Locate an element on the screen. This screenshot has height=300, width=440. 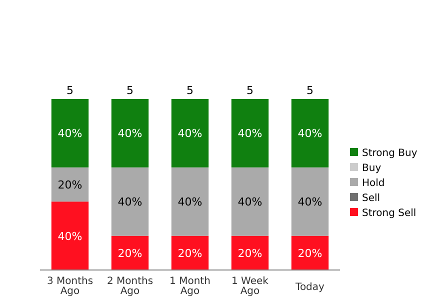
x-tick-label: 1 Month Ago is located at coordinates (190, 286).